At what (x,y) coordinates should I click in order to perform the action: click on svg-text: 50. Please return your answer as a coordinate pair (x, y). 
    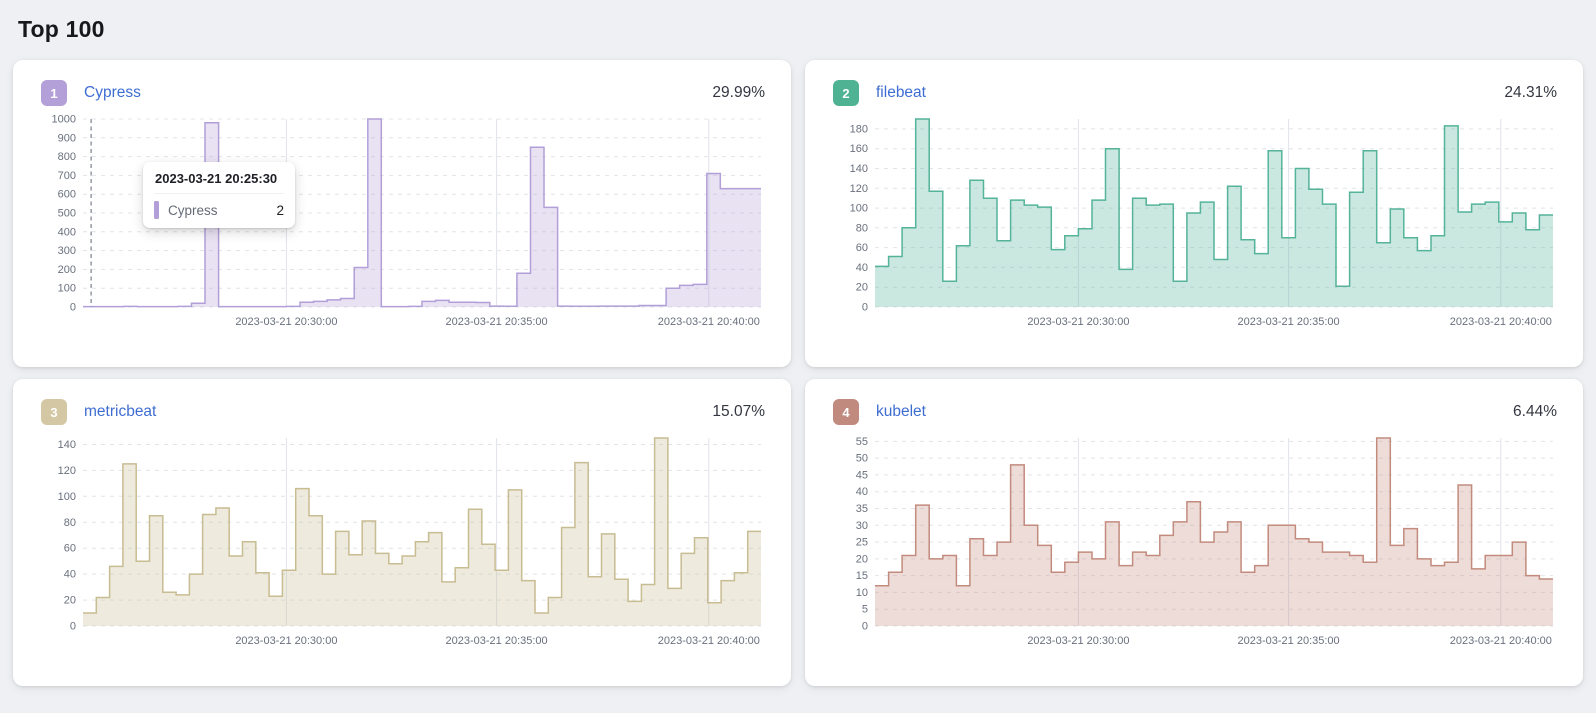
    Looking at the image, I should click on (862, 459).